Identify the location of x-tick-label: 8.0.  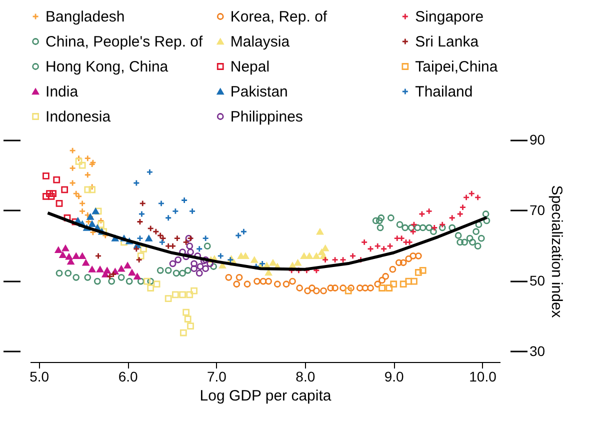
(306, 376).